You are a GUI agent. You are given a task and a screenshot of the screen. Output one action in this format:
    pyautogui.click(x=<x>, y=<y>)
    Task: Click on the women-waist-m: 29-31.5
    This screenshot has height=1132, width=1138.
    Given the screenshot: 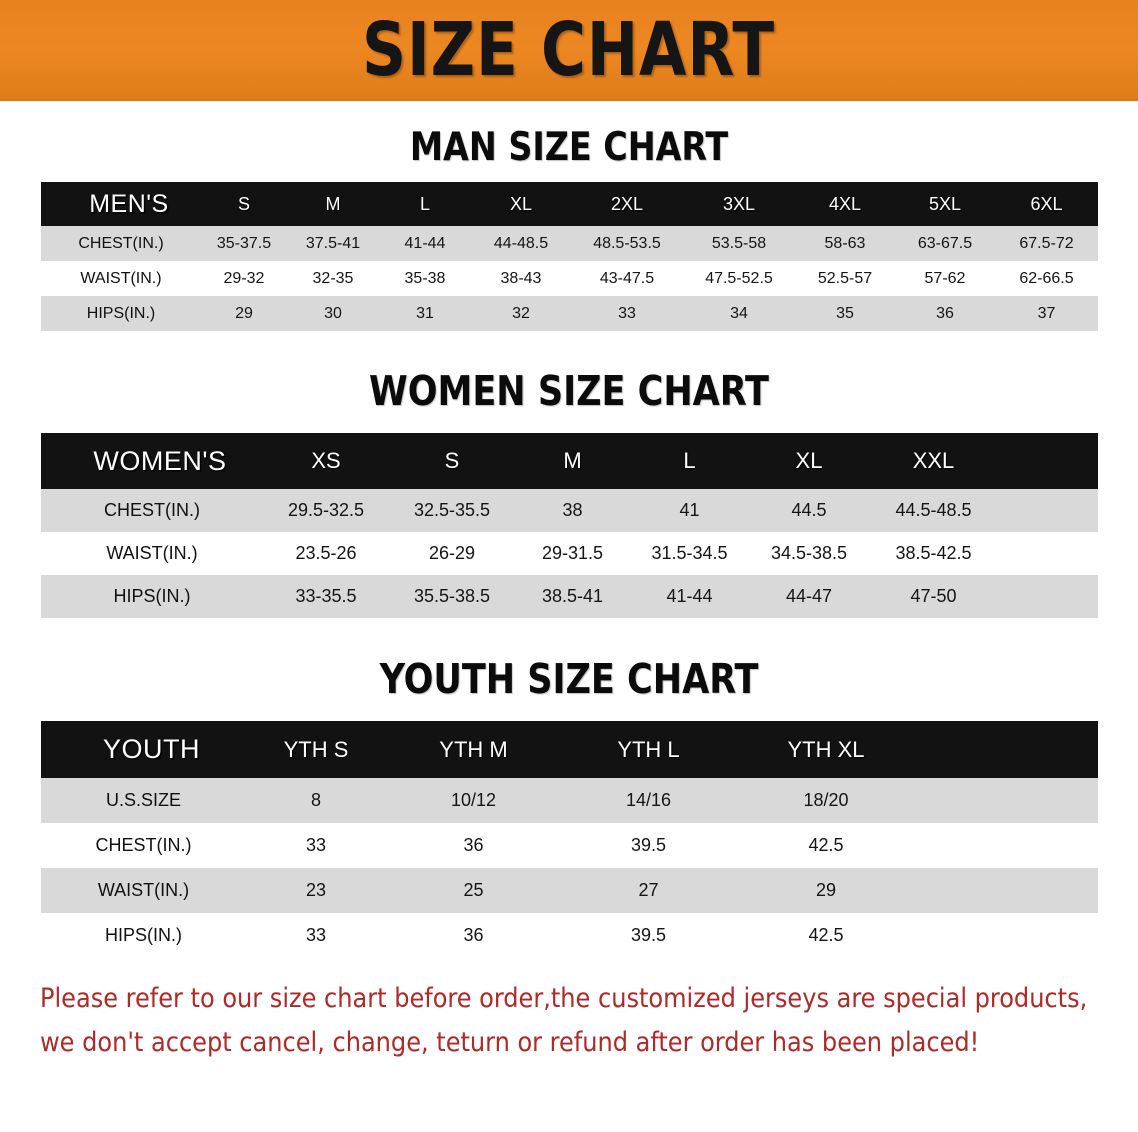 What is the action you would take?
    pyautogui.click(x=572, y=553)
    